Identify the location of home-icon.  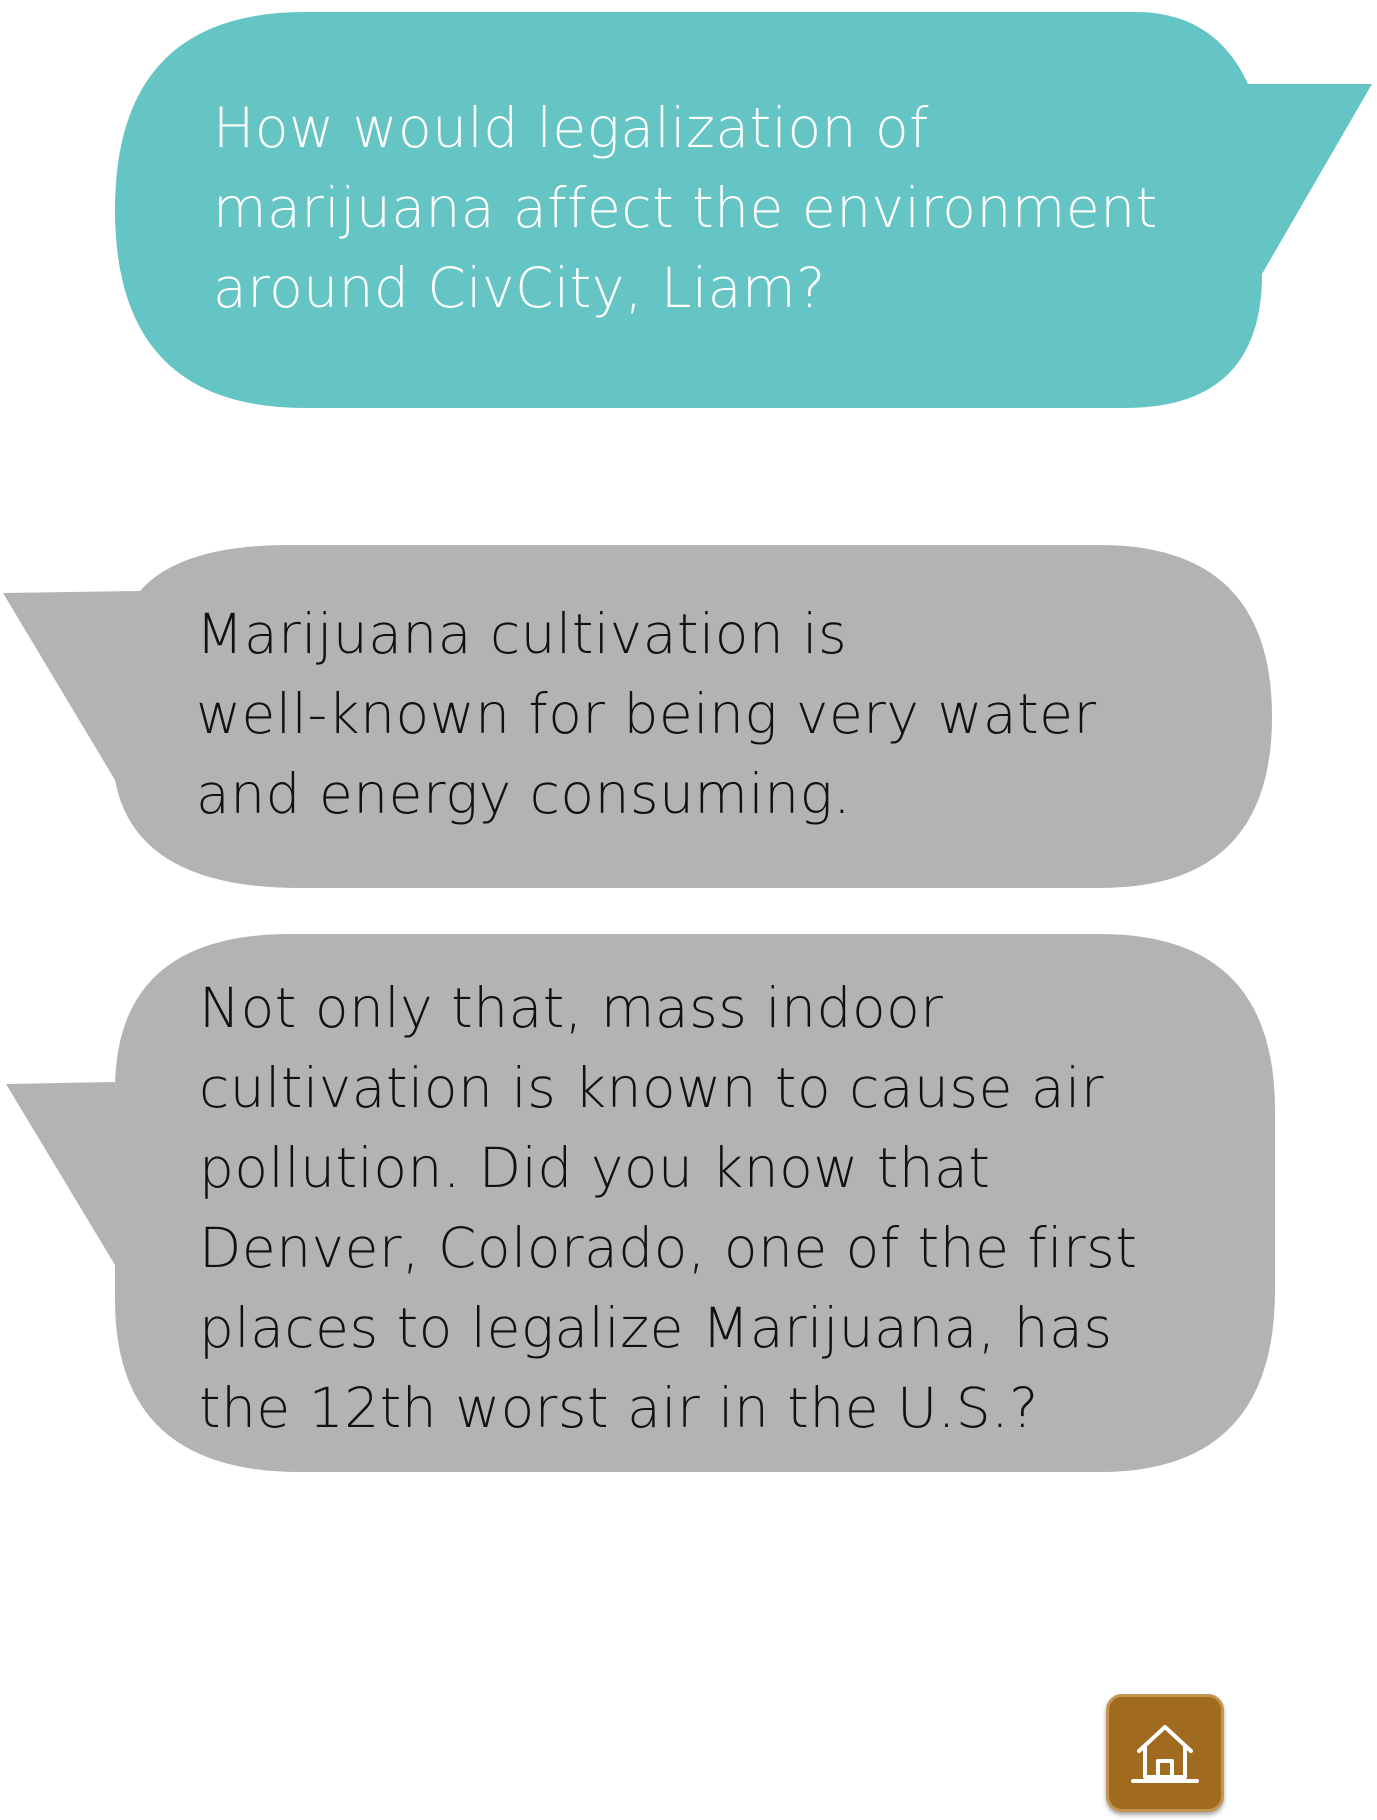
(1165, 1754).